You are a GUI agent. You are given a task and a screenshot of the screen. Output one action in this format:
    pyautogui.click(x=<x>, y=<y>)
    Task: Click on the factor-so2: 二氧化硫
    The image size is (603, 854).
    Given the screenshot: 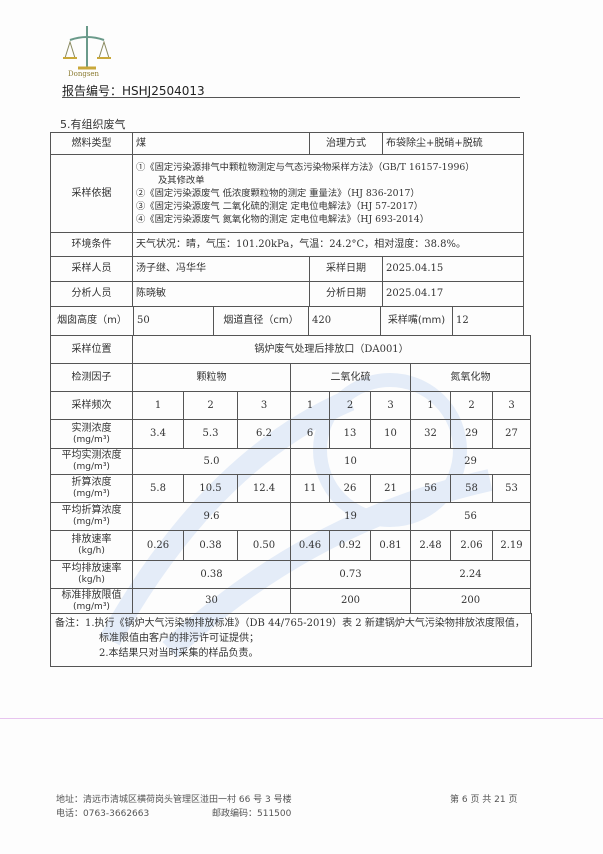 What is the action you would take?
    pyautogui.click(x=350, y=377)
    